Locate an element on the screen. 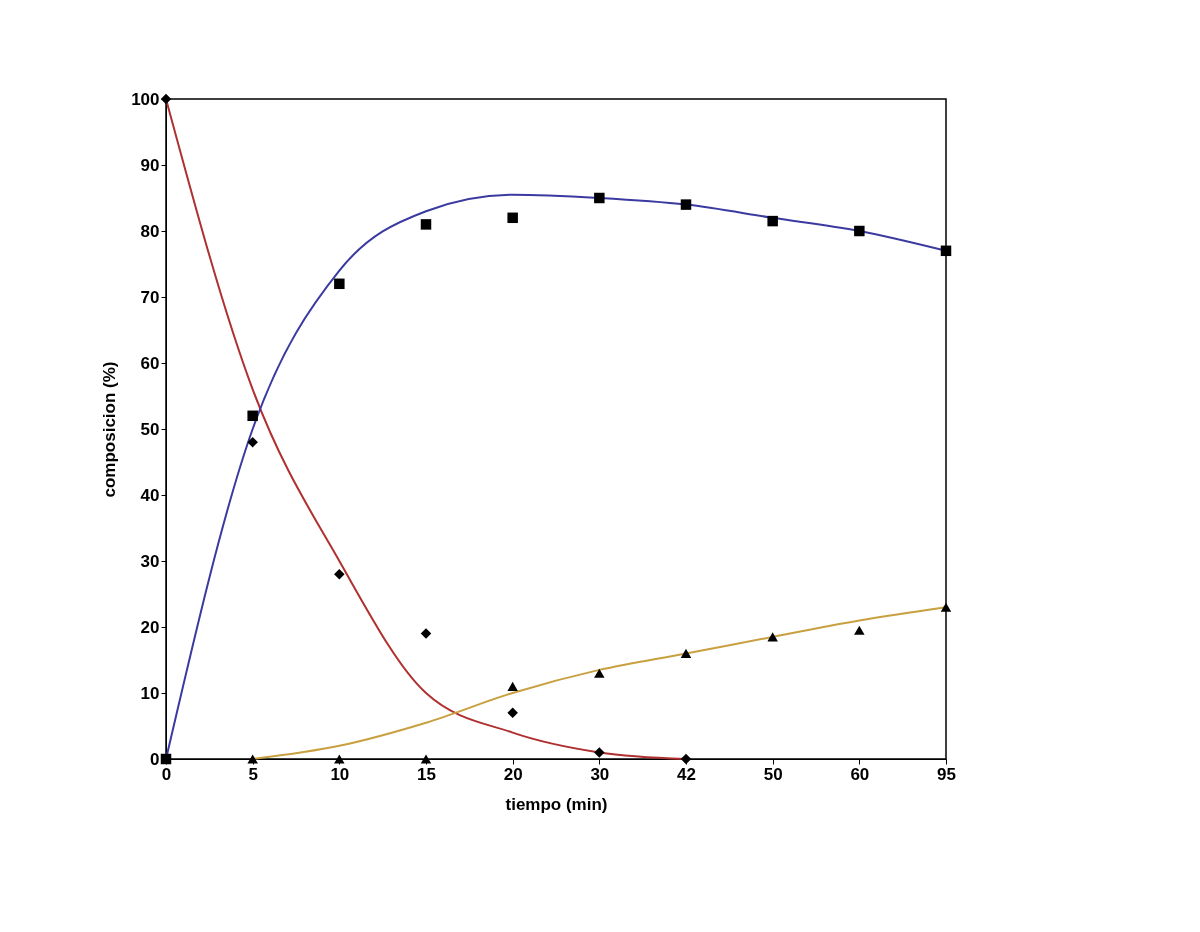 This screenshot has height=932, width=1200. y-tick-label: 90 is located at coordinates (150, 165).